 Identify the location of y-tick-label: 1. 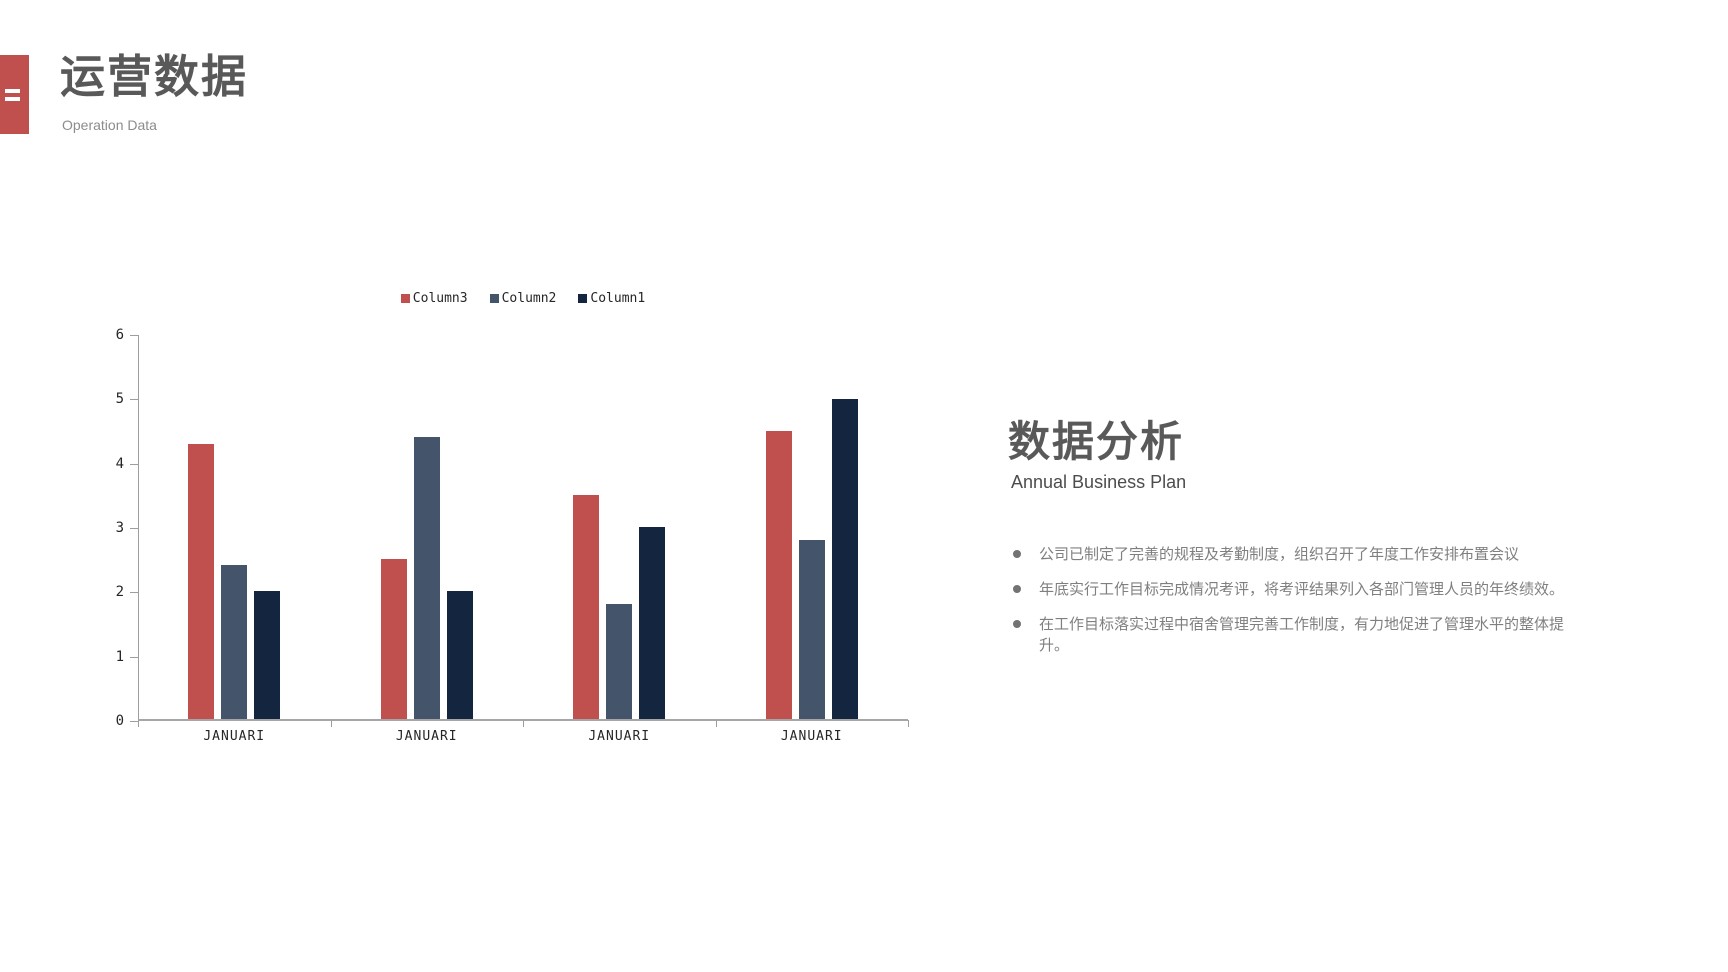
(119, 656).